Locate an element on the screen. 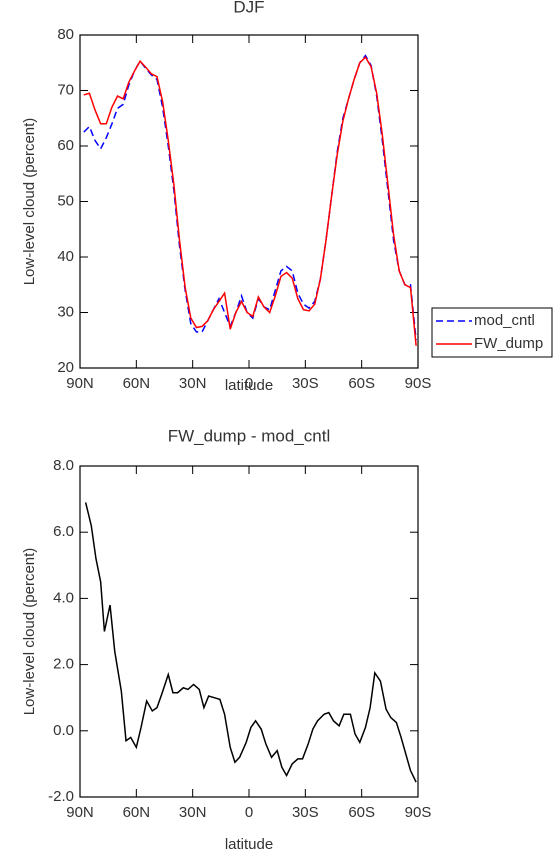 The height and width of the screenshot is (851, 553). y-tick-label: 0.0 is located at coordinates (63, 730).